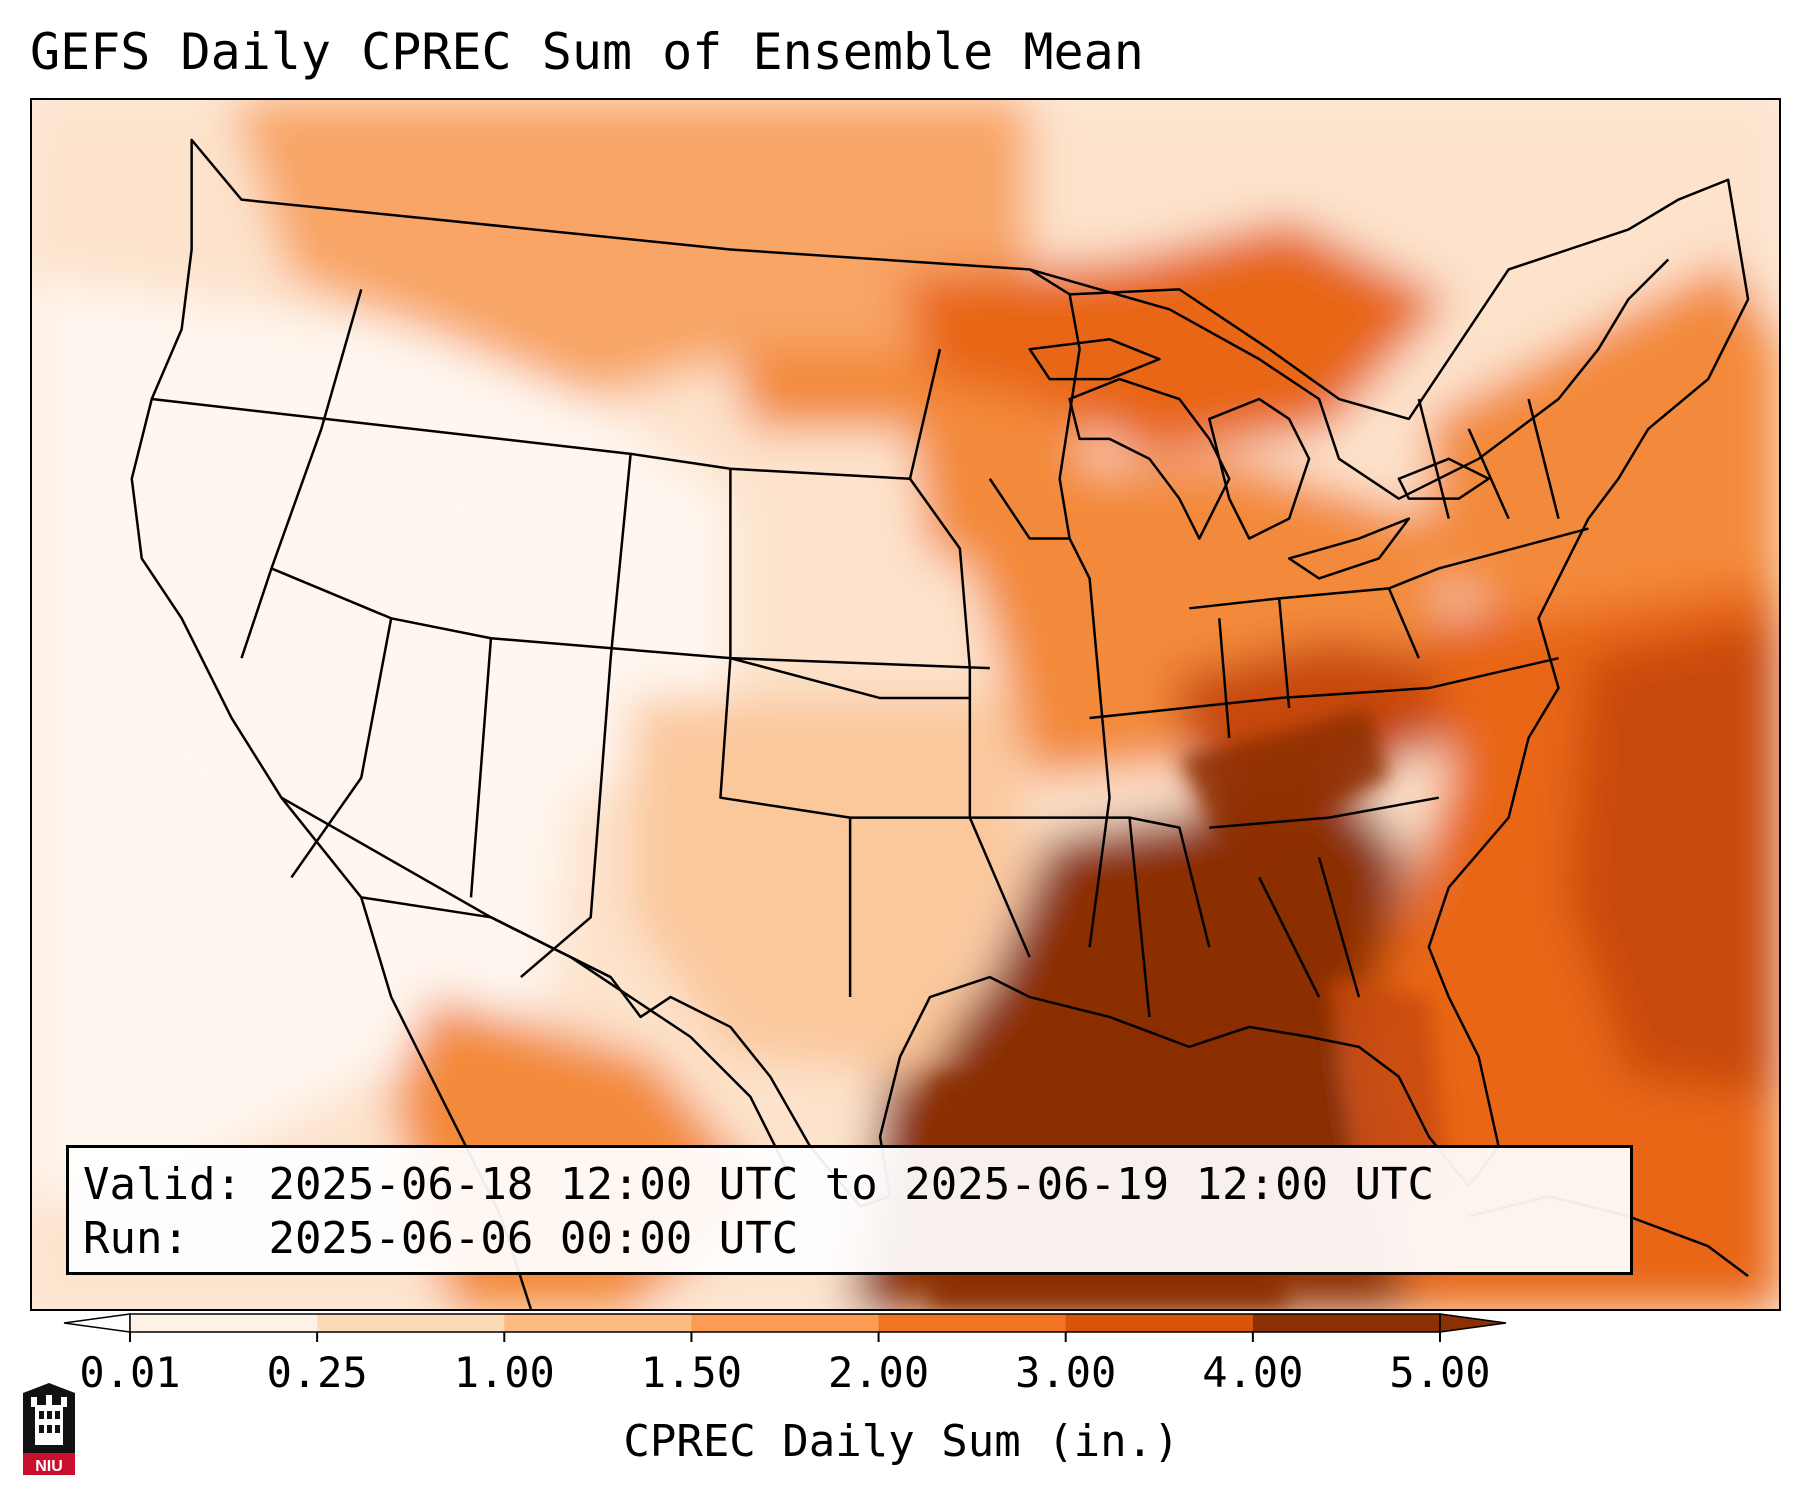 The image size is (1803, 1500). What do you see at coordinates (129, 1372) in the screenshot?
I see `colorbar-tick-label: 0.01` at bounding box center [129, 1372].